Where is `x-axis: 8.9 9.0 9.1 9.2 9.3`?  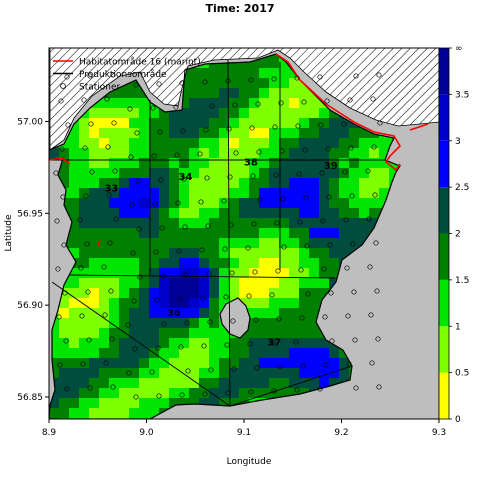 x-axis: 8.9 9.0 9.1 9.2 9.3 is located at coordinates (244, 428).